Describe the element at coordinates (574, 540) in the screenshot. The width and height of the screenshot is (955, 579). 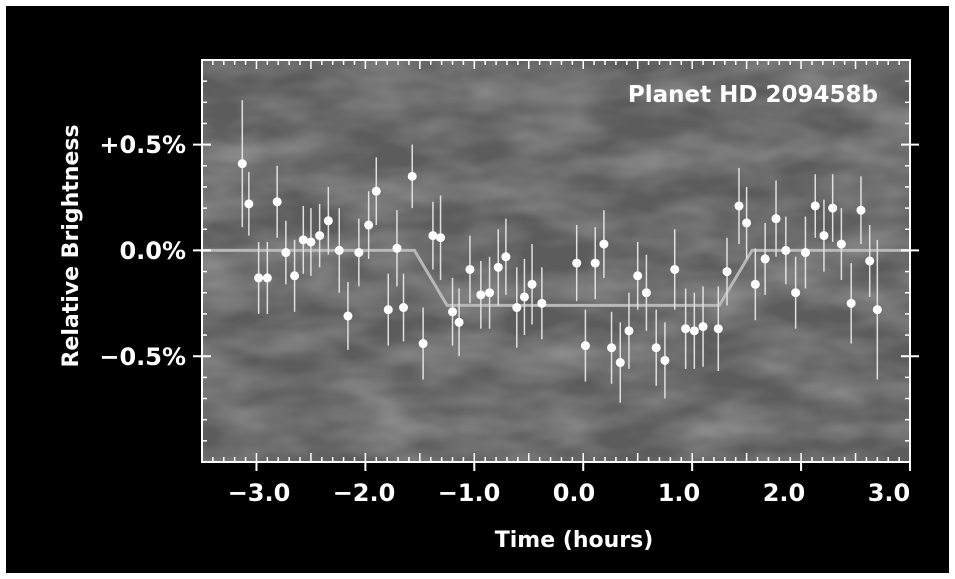
I see `x-axis-title: Time (hours)` at that location.